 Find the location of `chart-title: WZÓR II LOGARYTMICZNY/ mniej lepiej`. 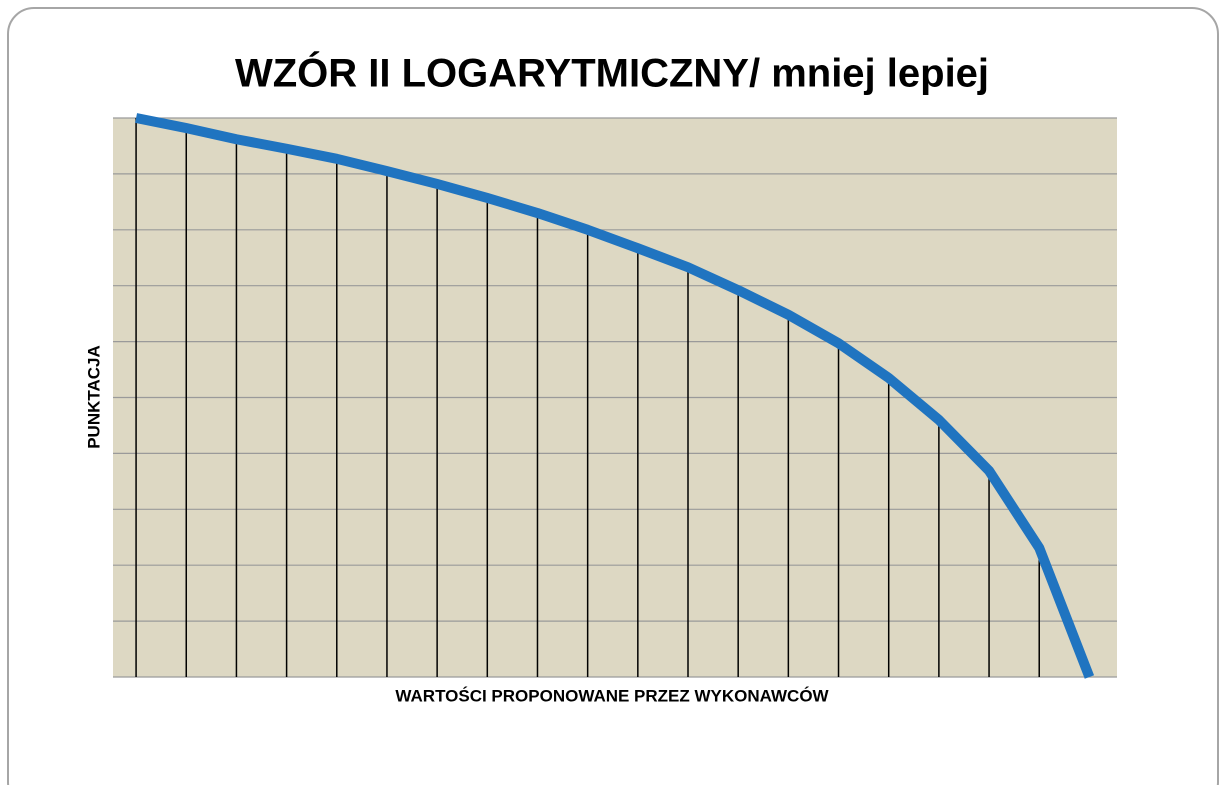

chart-title: WZÓR II LOGARYTMICZNY/ mniej lepiej is located at coordinates (612, 73).